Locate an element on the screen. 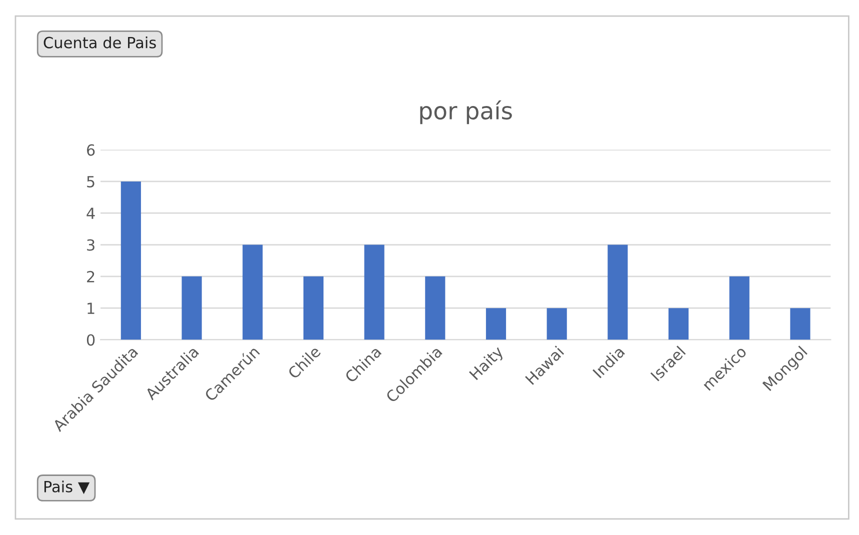 Image resolution: width=859 pixels, height=535 pixels. chart-title: por país is located at coordinates (466, 112).